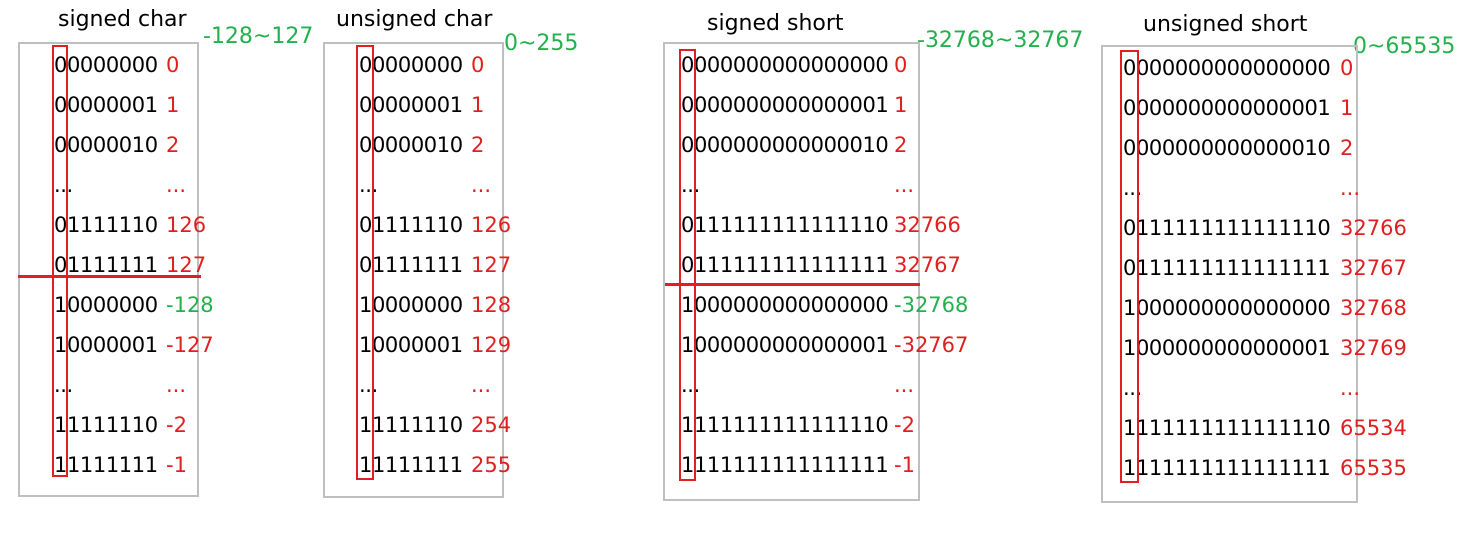 This screenshot has height=533, width=1472. What do you see at coordinates (1373, 348) in the screenshot?
I see `decimal-value: 32769` at bounding box center [1373, 348].